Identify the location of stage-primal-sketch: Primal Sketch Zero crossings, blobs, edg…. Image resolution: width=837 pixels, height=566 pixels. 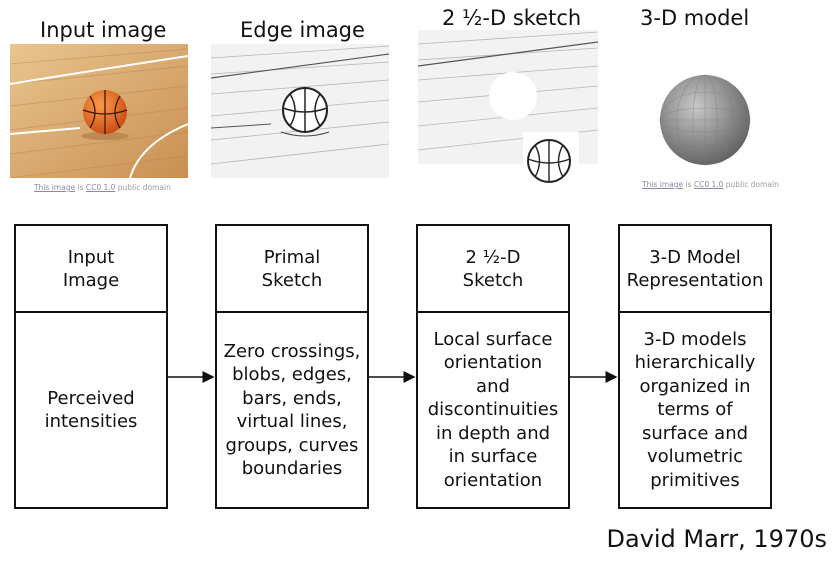
(292, 366).